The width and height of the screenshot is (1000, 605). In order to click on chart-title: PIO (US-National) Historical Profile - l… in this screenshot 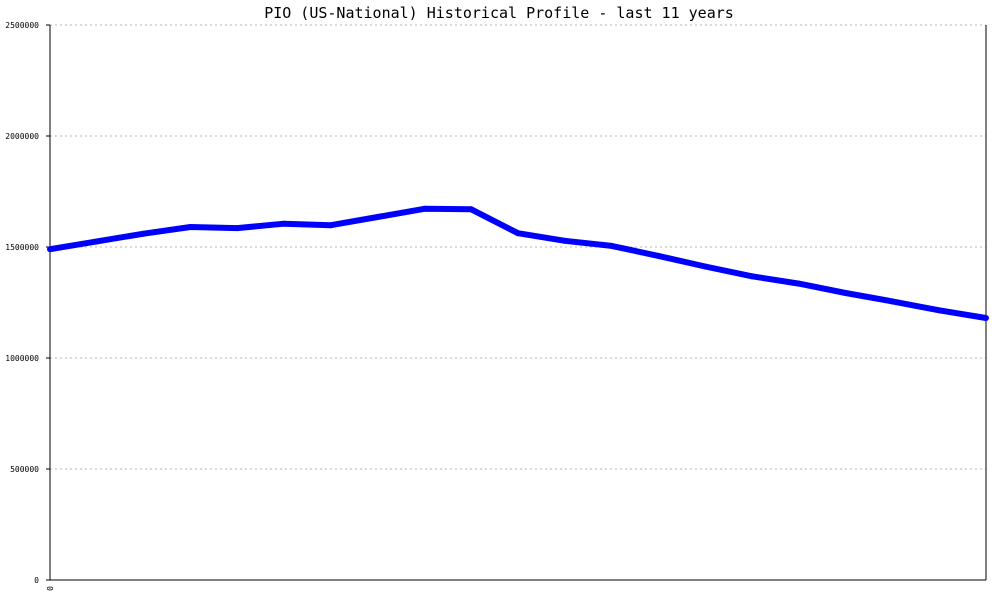, I will do `click(499, 13)`.